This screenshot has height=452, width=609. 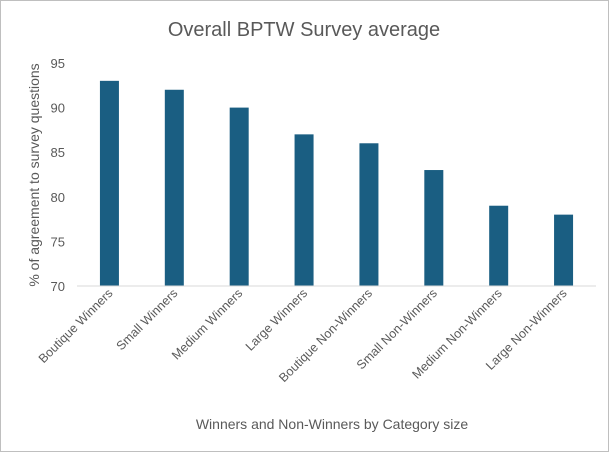 What do you see at coordinates (147, 319) in the screenshot?
I see `x-tick-label: Small Winners` at bounding box center [147, 319].